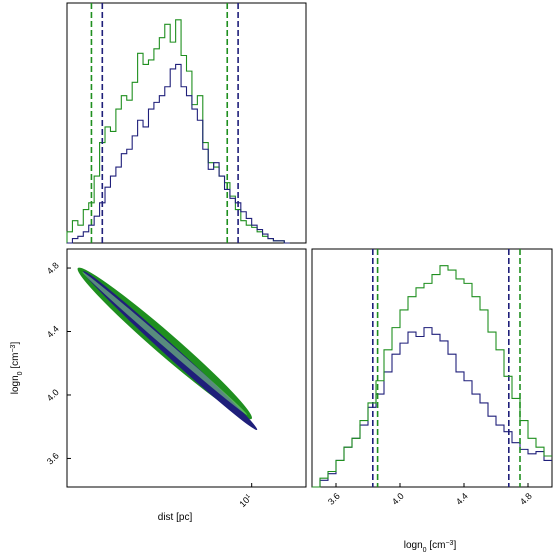  I want to click on contour-core-highlight, so click(165, 343).